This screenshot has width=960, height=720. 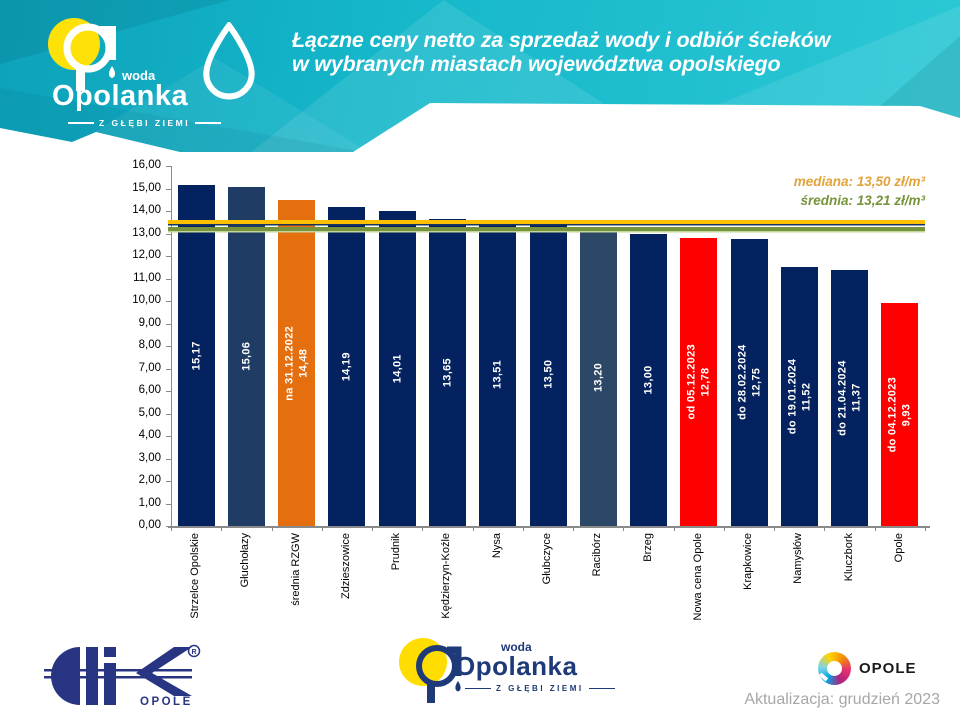 I want to click on update-note: Aktualizacja: grudzień 2023, so click(x=842, y=699).